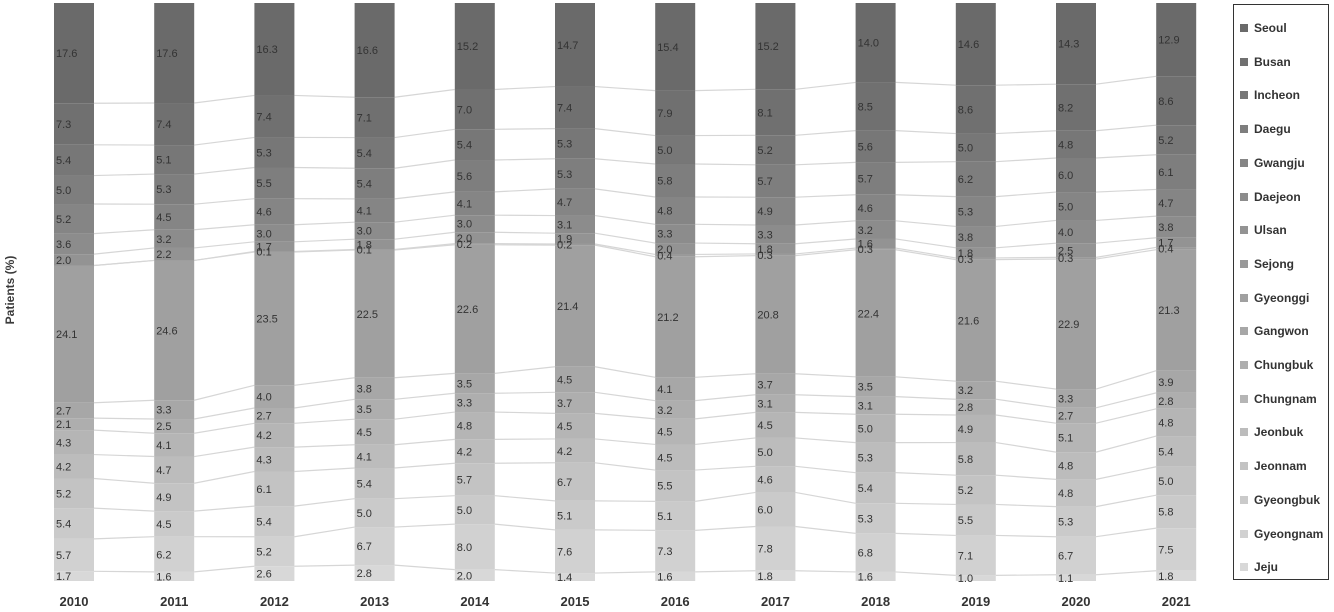 This screenshot has height=612, width=1334. Describe the element at coordinates (1277, 196) in the screenshot. I see `legend-label: Daejeon` at that location.